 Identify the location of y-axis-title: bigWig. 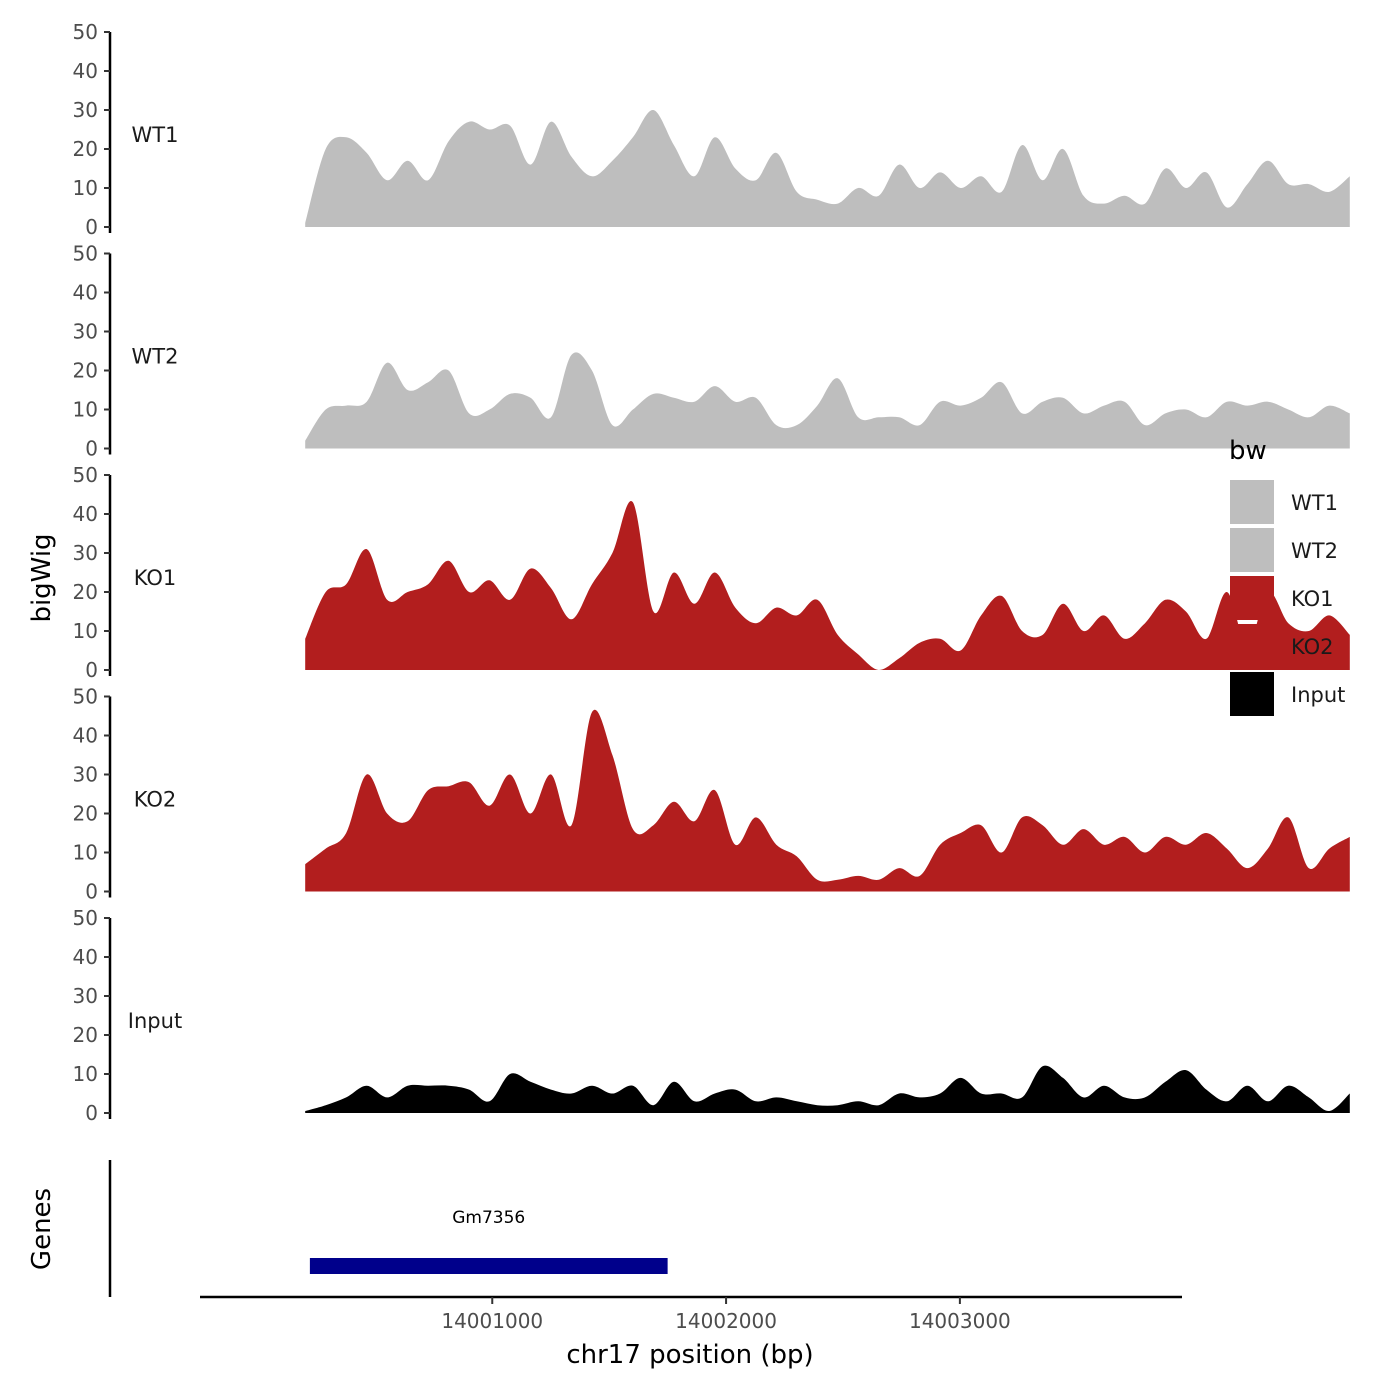
(42, 577).